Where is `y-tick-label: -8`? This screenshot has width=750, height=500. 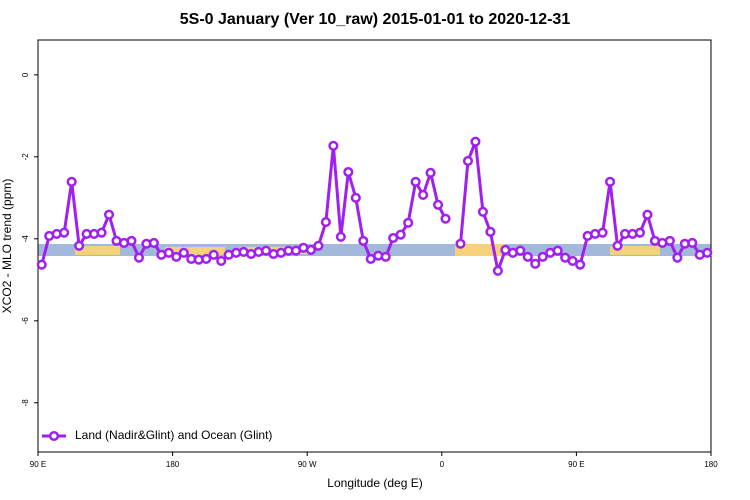 y-tick-label: -8 is located at coordinates (25, 403).